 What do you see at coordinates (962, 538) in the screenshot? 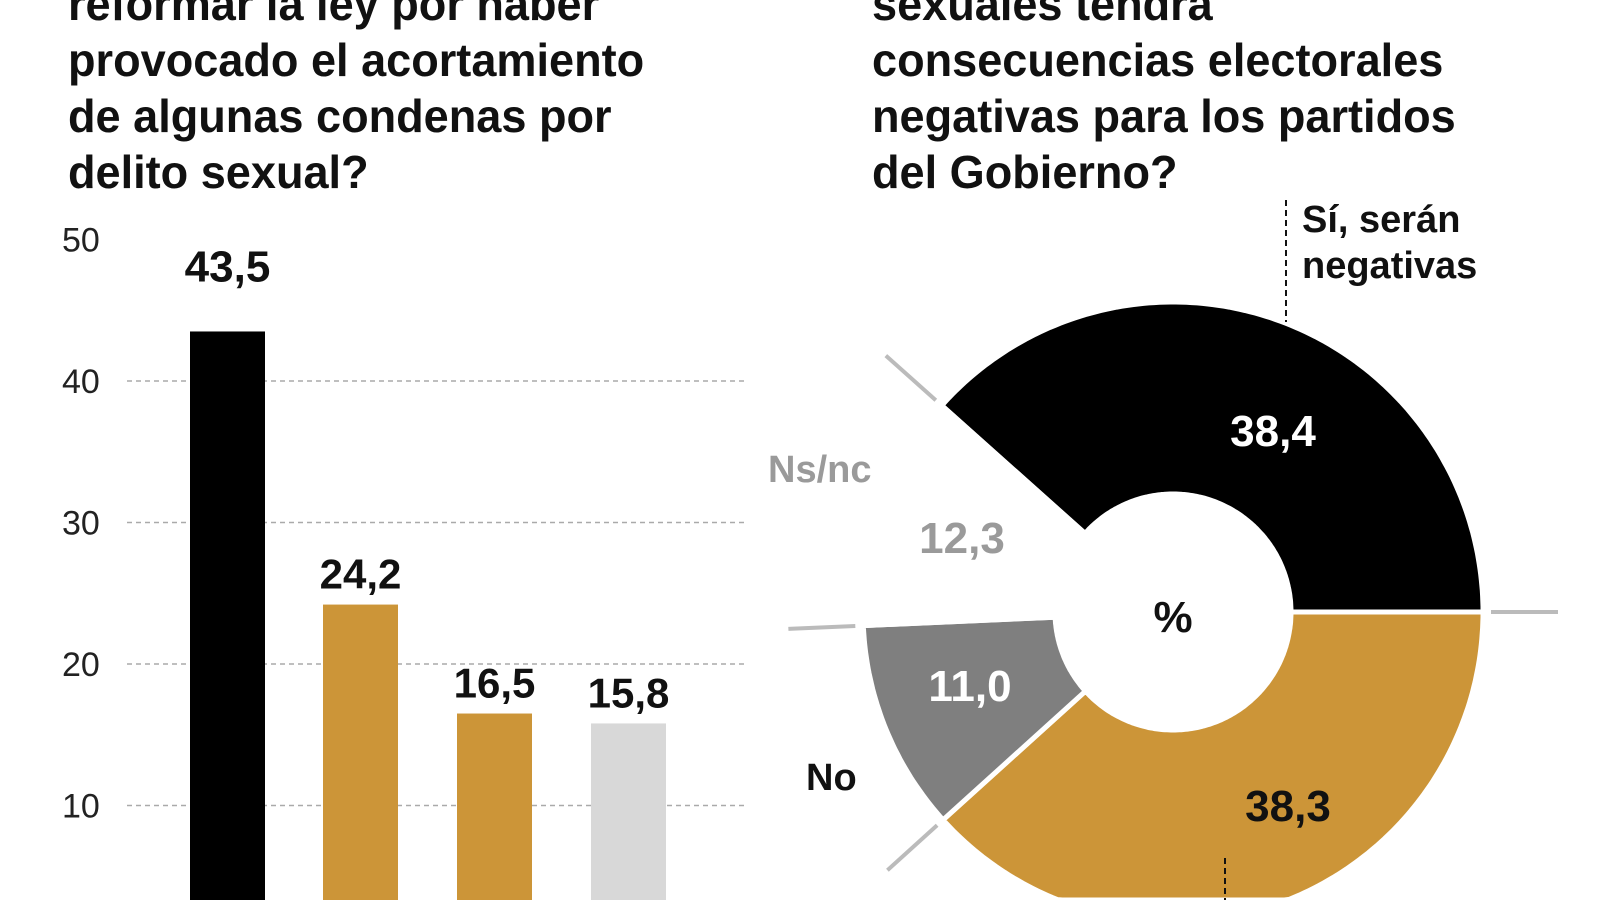
I see `slice-value-label: 12,3` at bounding box center [962, 538].